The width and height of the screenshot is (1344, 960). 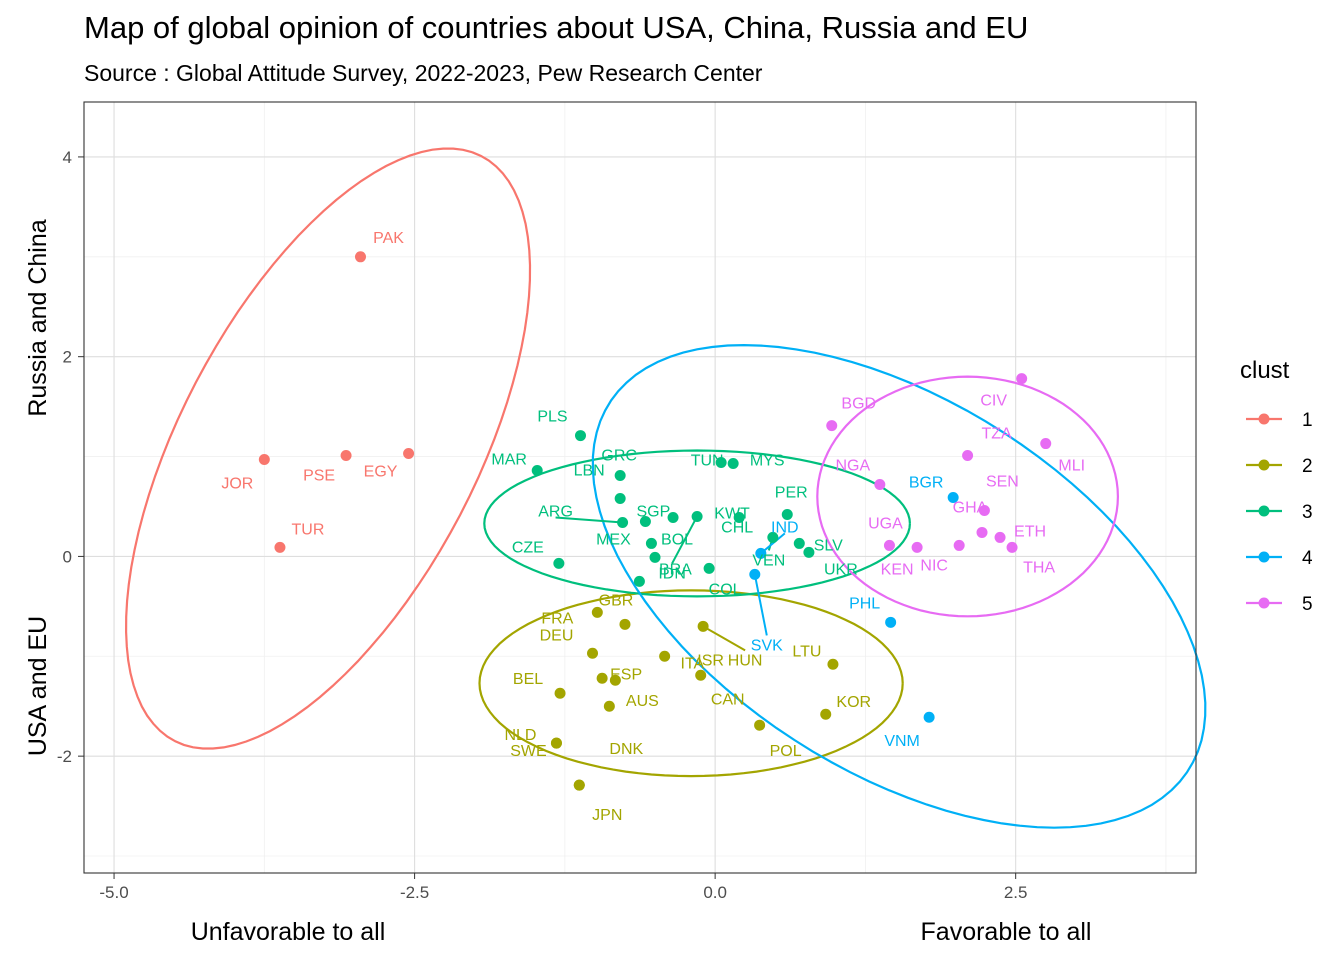 I want to click on point-ken, so click(x=917, y=547).